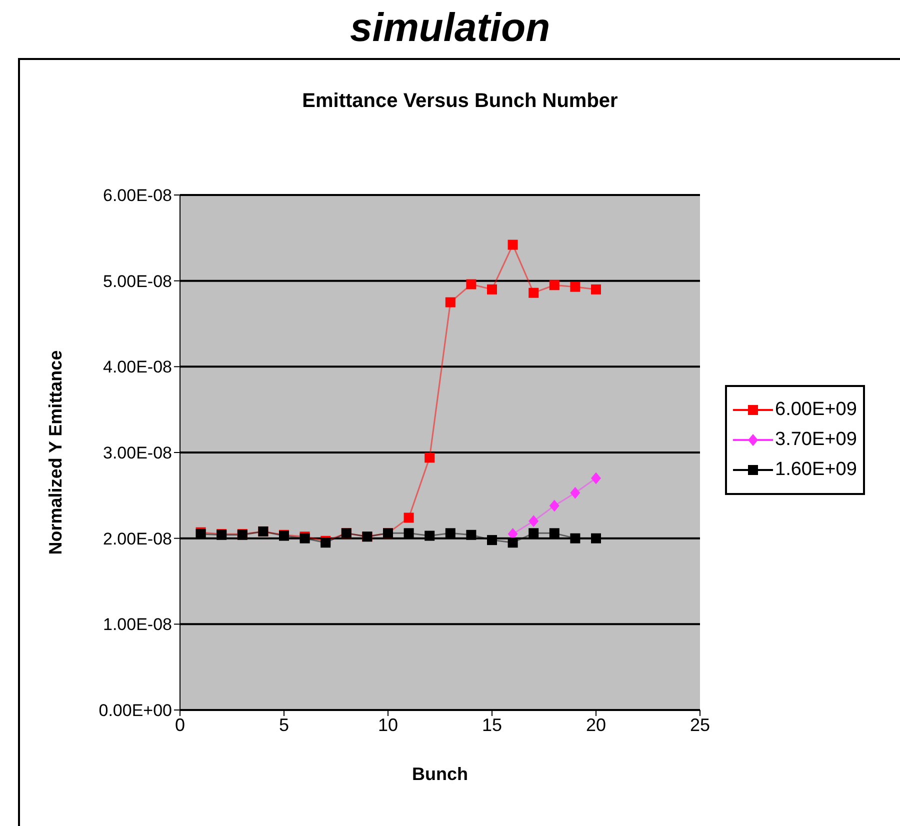  What do you see at coordinates (816, 410) in the screenshot?
I see `legend-label: 6.00E+09` at bounding box center [816, 410].